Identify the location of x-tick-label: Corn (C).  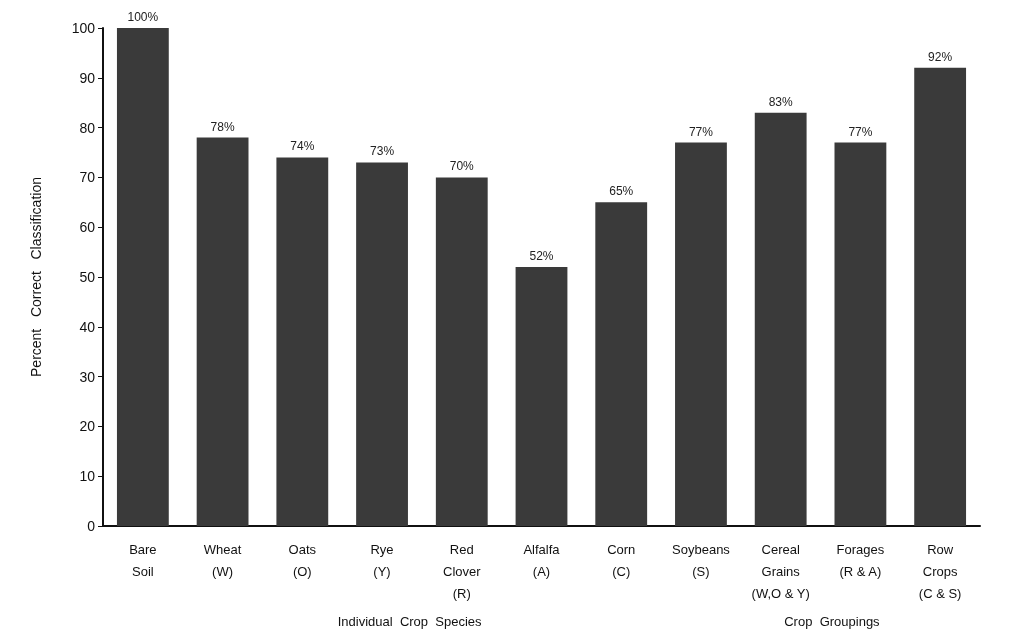
(621, 560).